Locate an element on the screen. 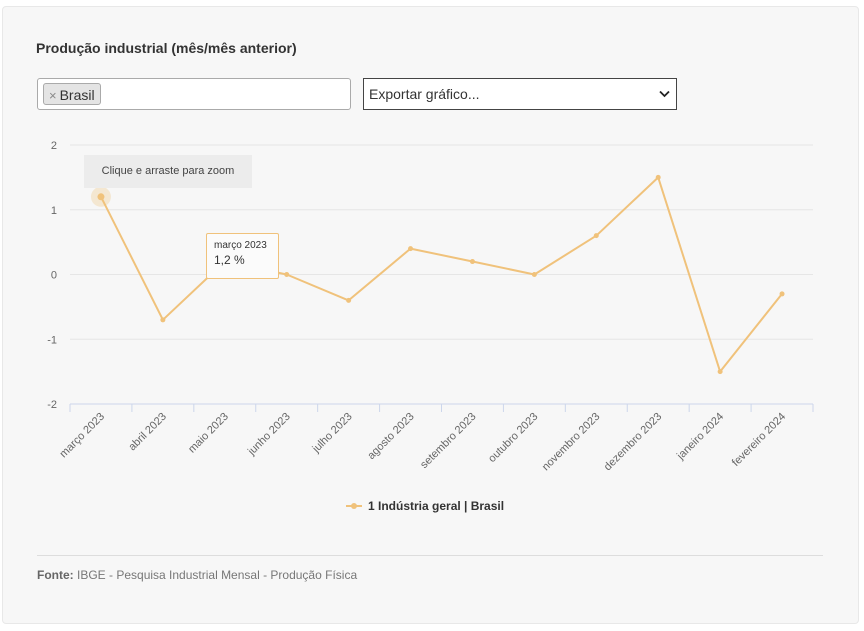  zoom-hint: Clique e arraste para zoom is located at coordinates (168, 171).